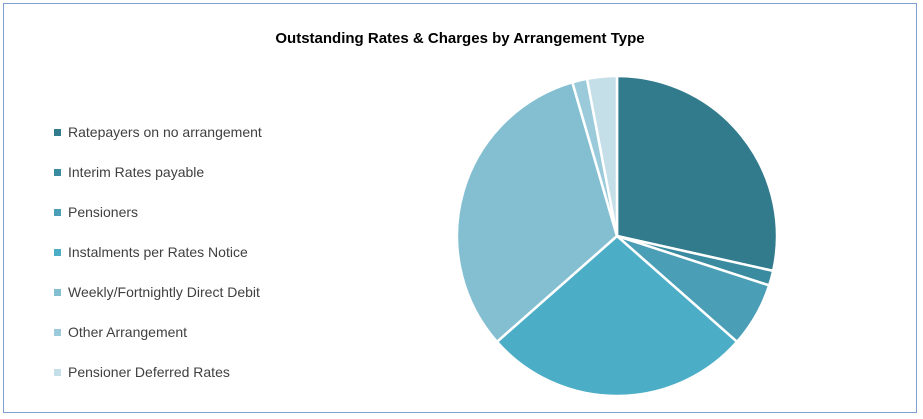  I want to click on legend-label: Instalments per Rates Notice, so click(158, 252).